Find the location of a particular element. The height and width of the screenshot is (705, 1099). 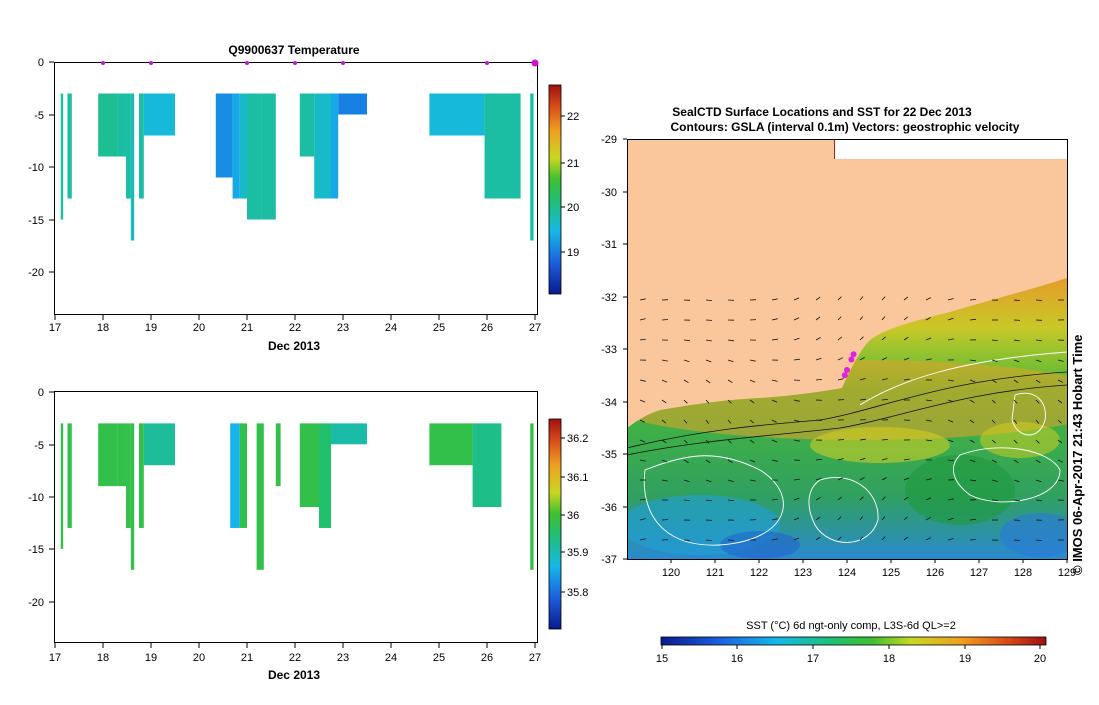

bottom-ytick-15: -15 is located at coordinates (36, 550).